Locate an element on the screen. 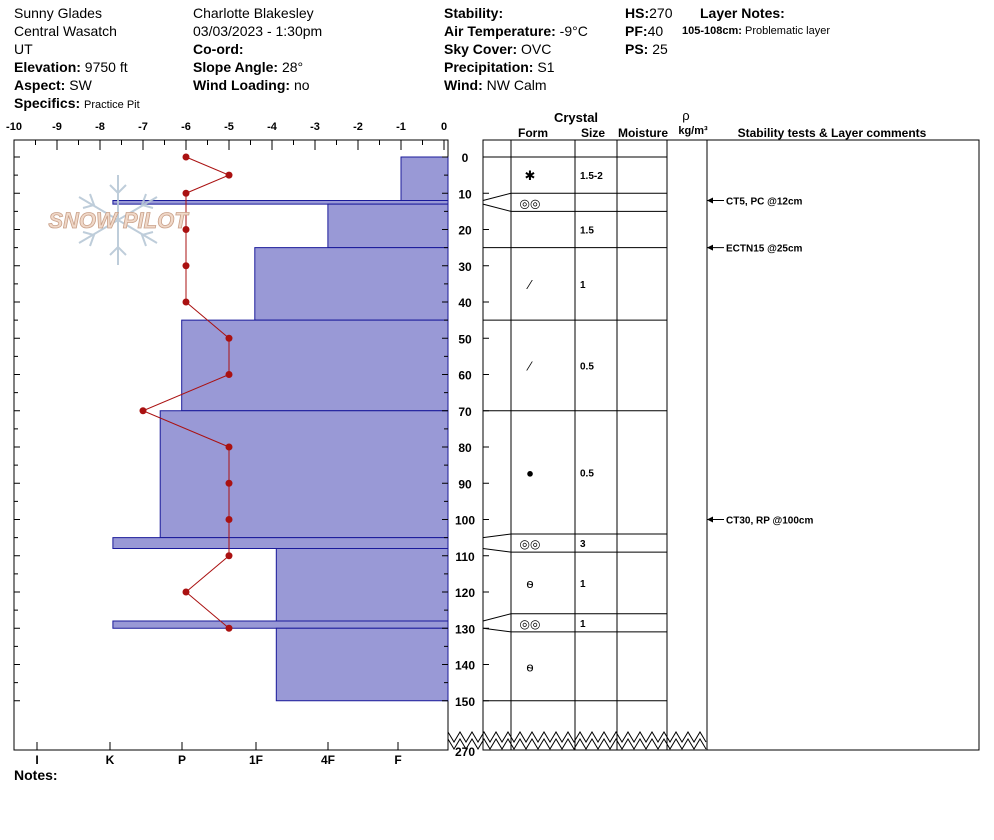 This screenshot has height=840, width=994. specifics-row: Specifics: Practice Pit is located at coordinates (77, 104).